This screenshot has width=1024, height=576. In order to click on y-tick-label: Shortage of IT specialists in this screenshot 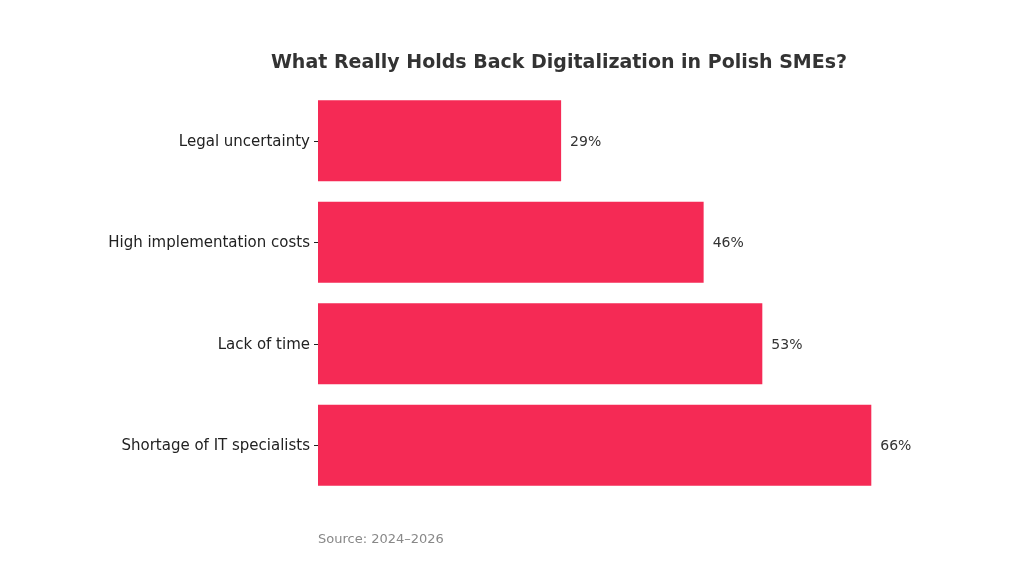, I will do `click(216, 445)`.